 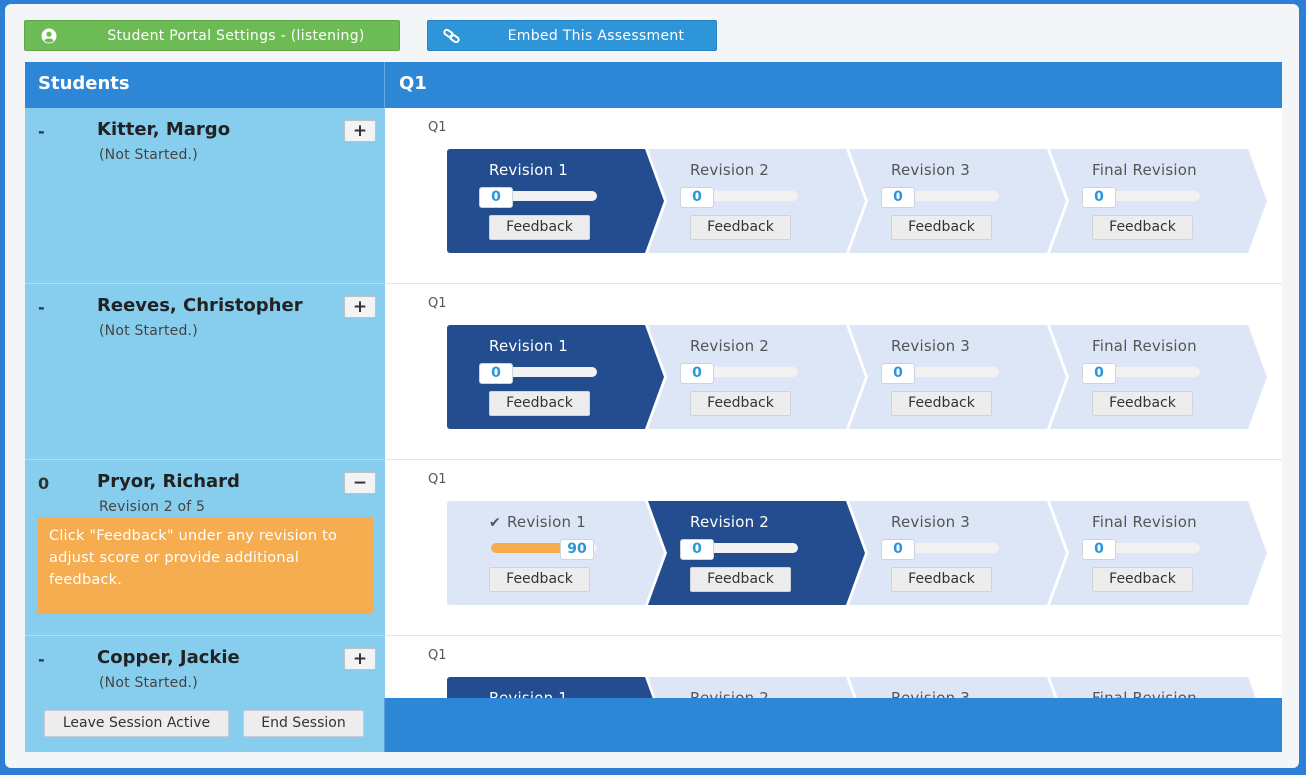 I want to click on footer-actions: Leave Session Active End Session, so click(x=205, y=725).